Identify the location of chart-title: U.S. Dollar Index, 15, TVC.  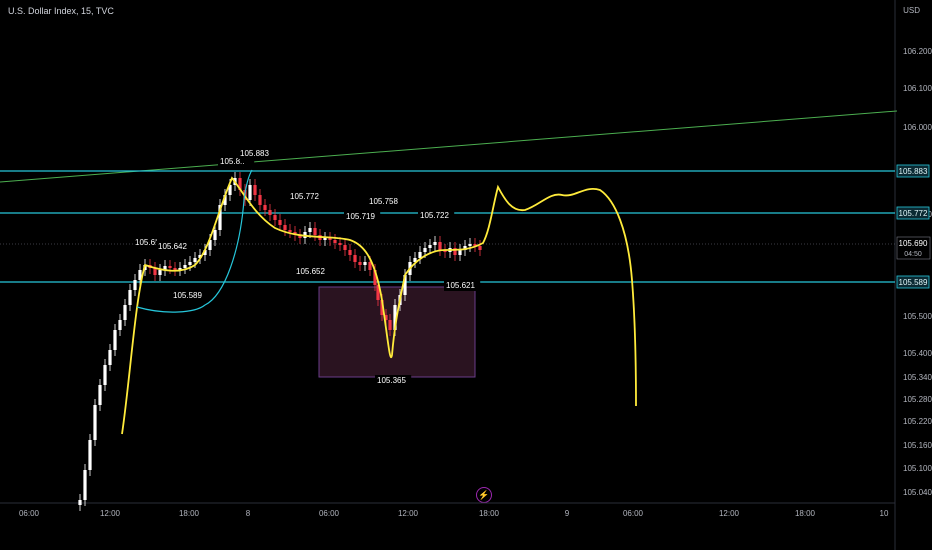
(61, 11).